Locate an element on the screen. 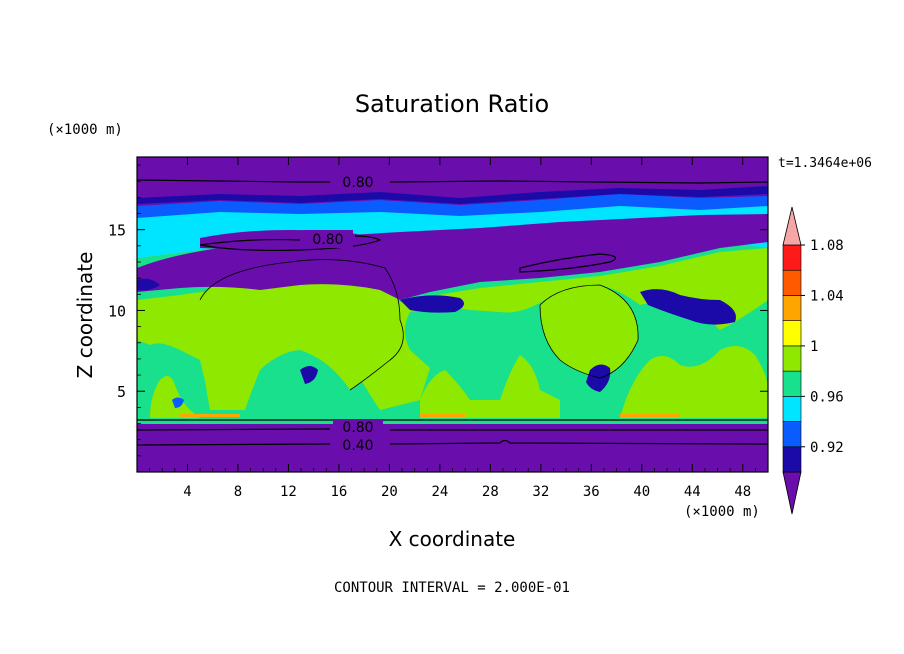 This screenshot has width=904, height=654. colorbar-label: 0.96 is located at coordinates (827, 397).